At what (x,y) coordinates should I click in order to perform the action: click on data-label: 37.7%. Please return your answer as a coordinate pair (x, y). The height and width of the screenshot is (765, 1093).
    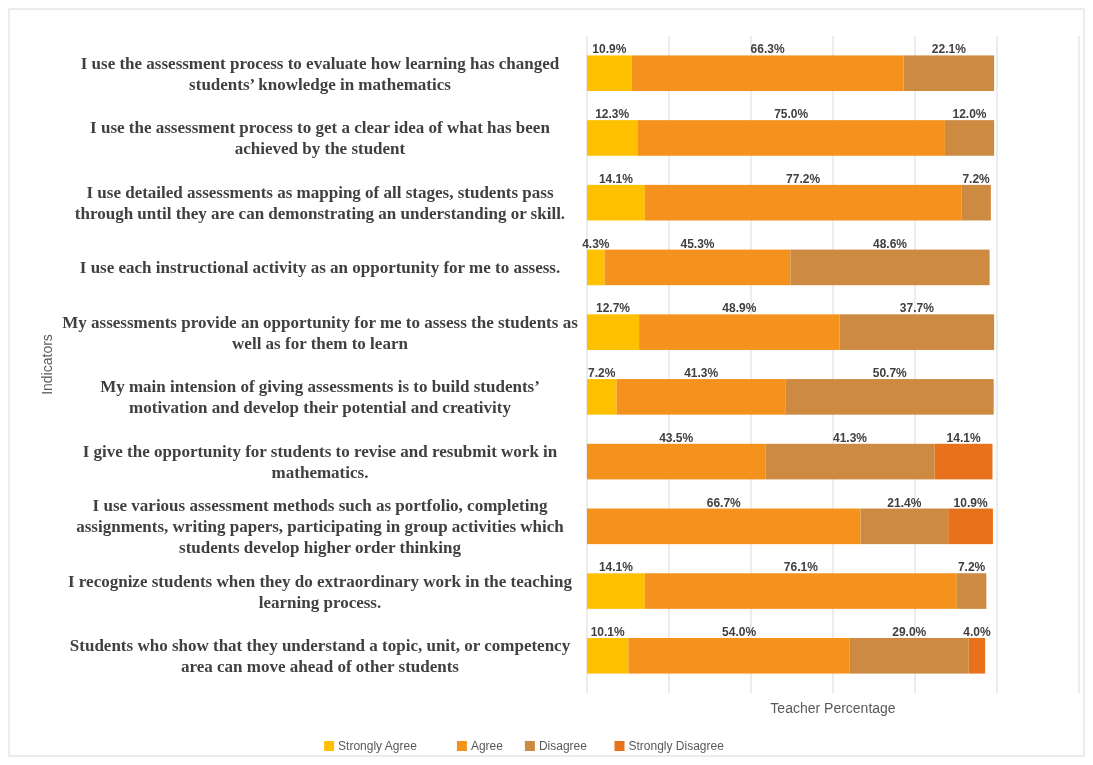
    Looking at the image, I should click on (917, 308).